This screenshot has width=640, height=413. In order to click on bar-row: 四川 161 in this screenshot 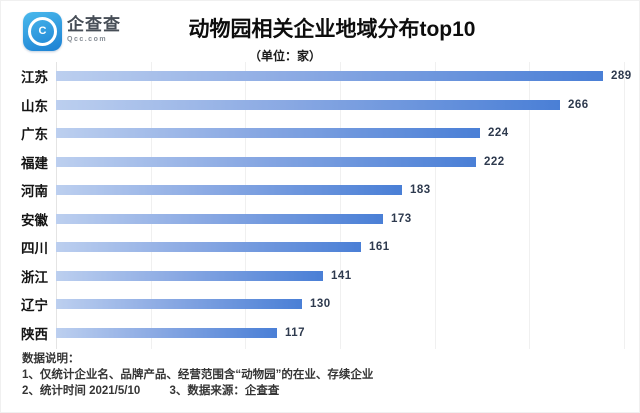, I will do `click(327, 247)`.